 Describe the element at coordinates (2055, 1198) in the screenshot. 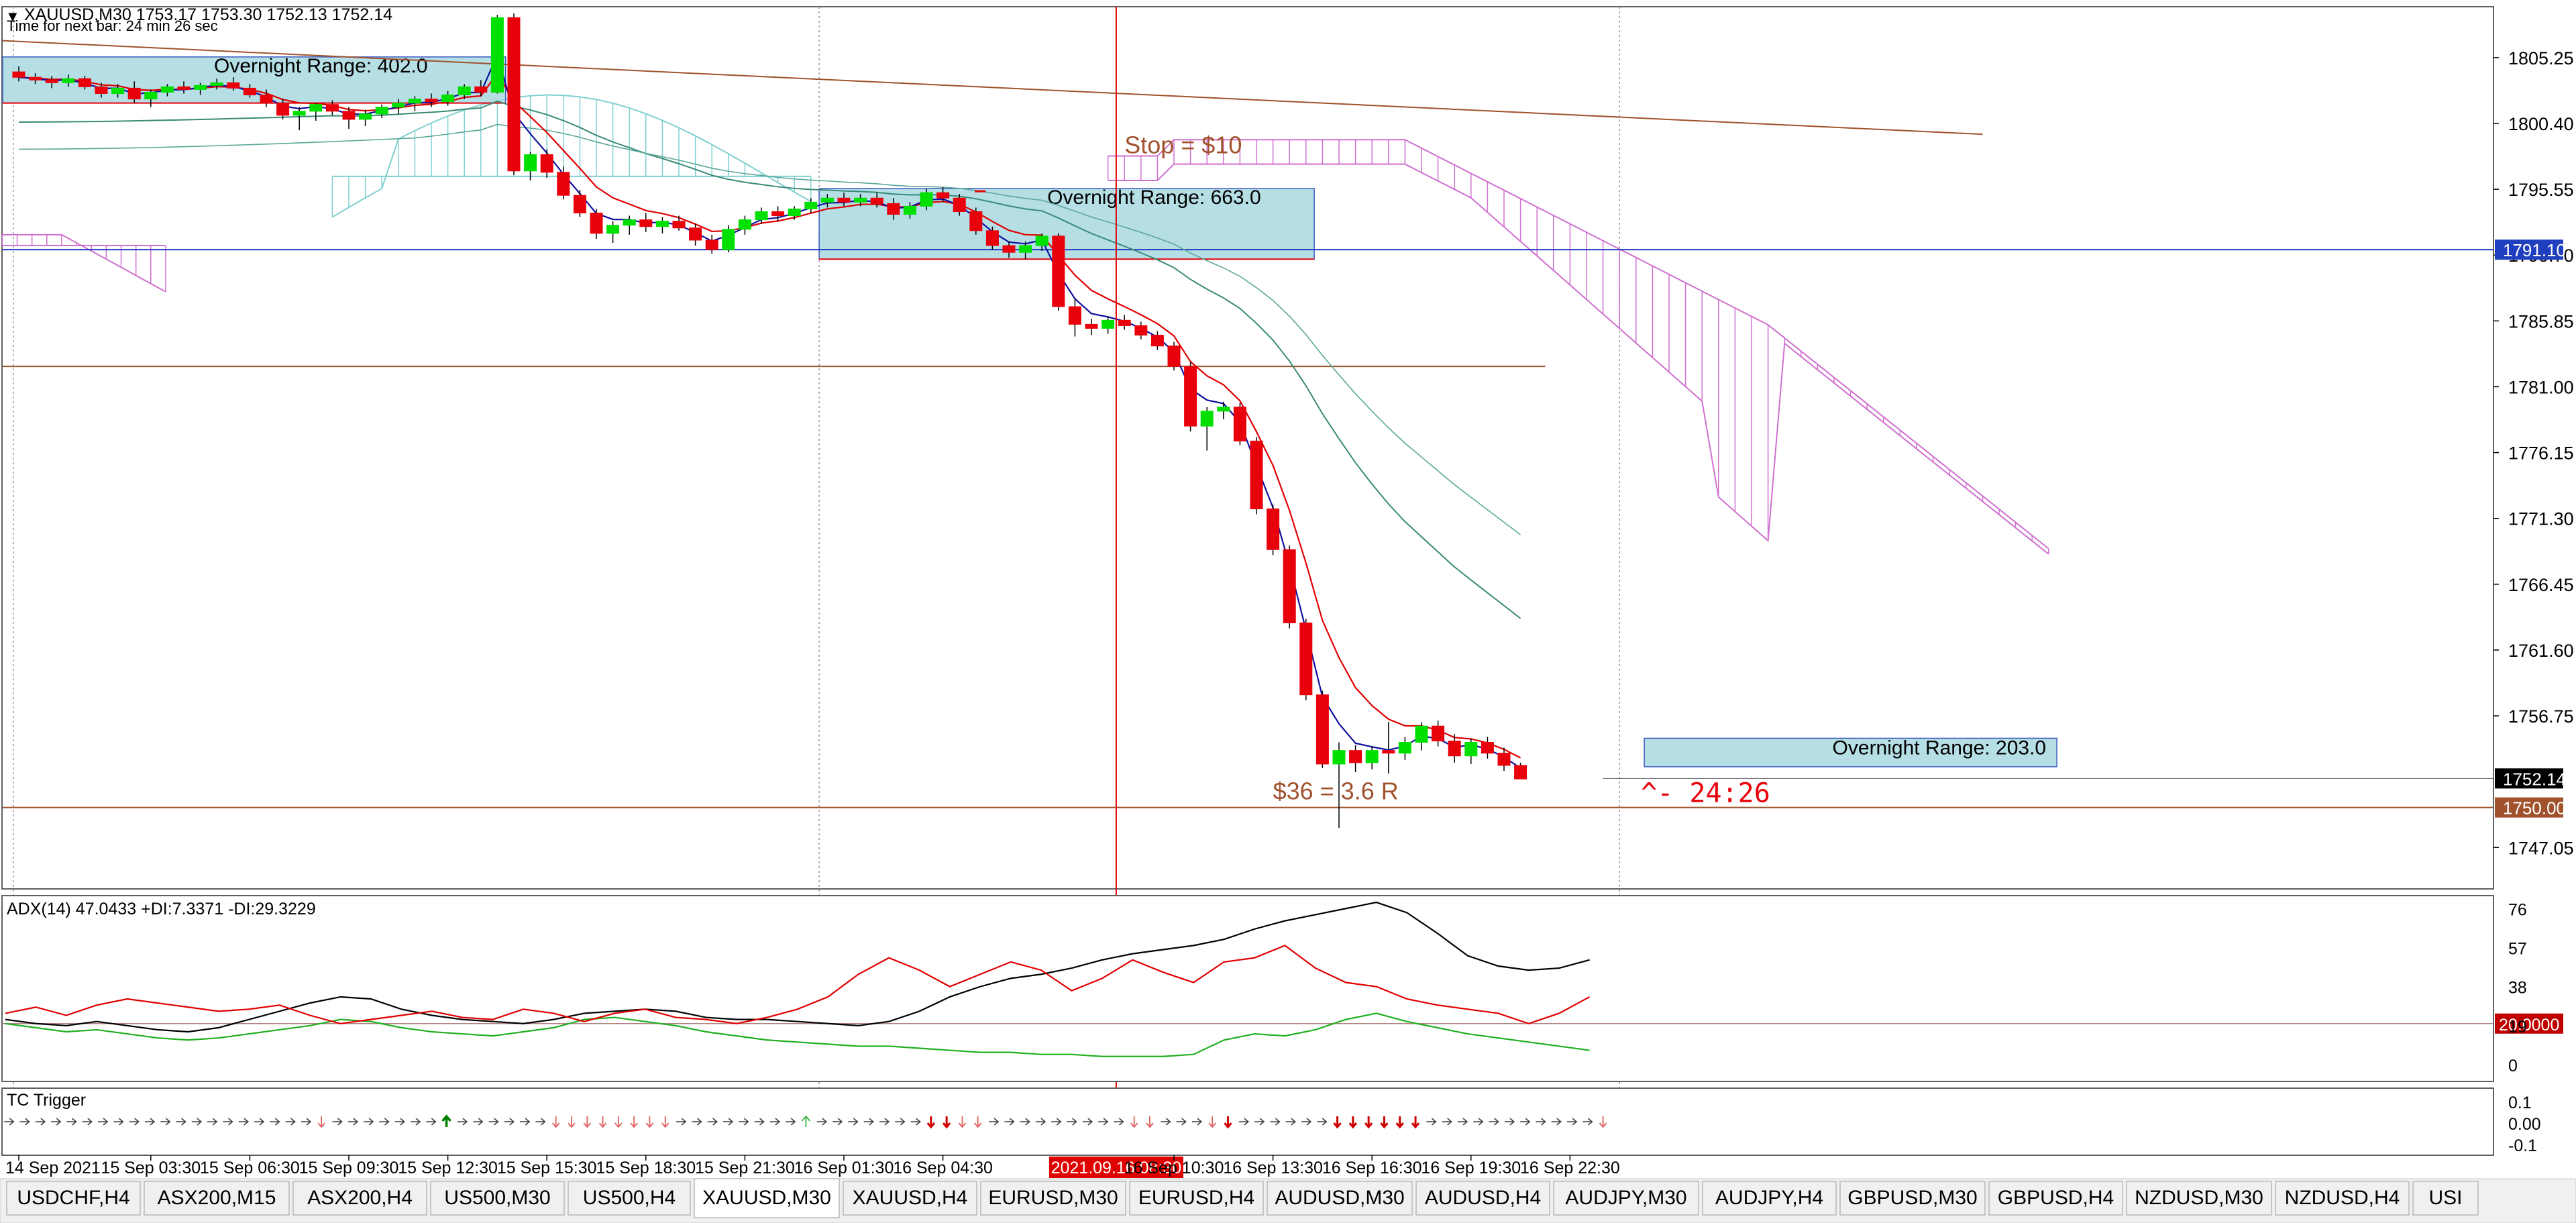

I see `chart-tab: GBPUSD,H4` at that location.